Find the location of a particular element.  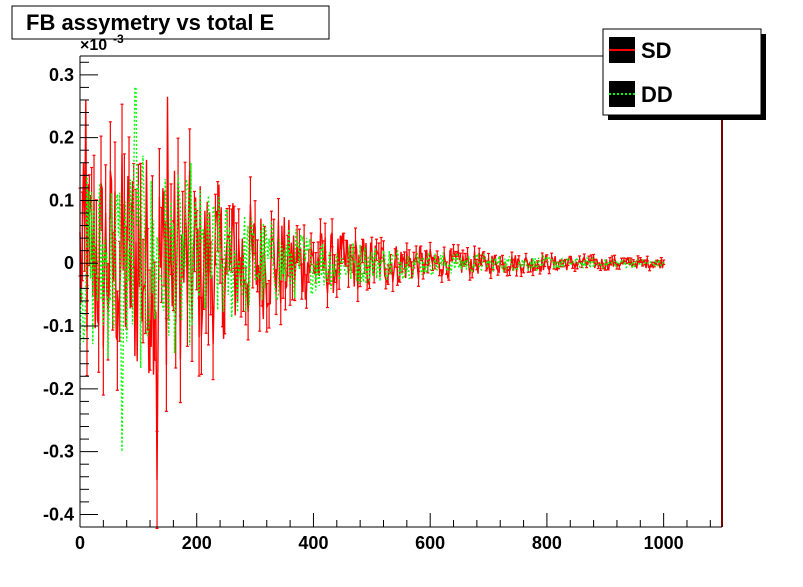

y-tick-label: 0.3 is located at coordinates (61, 75).